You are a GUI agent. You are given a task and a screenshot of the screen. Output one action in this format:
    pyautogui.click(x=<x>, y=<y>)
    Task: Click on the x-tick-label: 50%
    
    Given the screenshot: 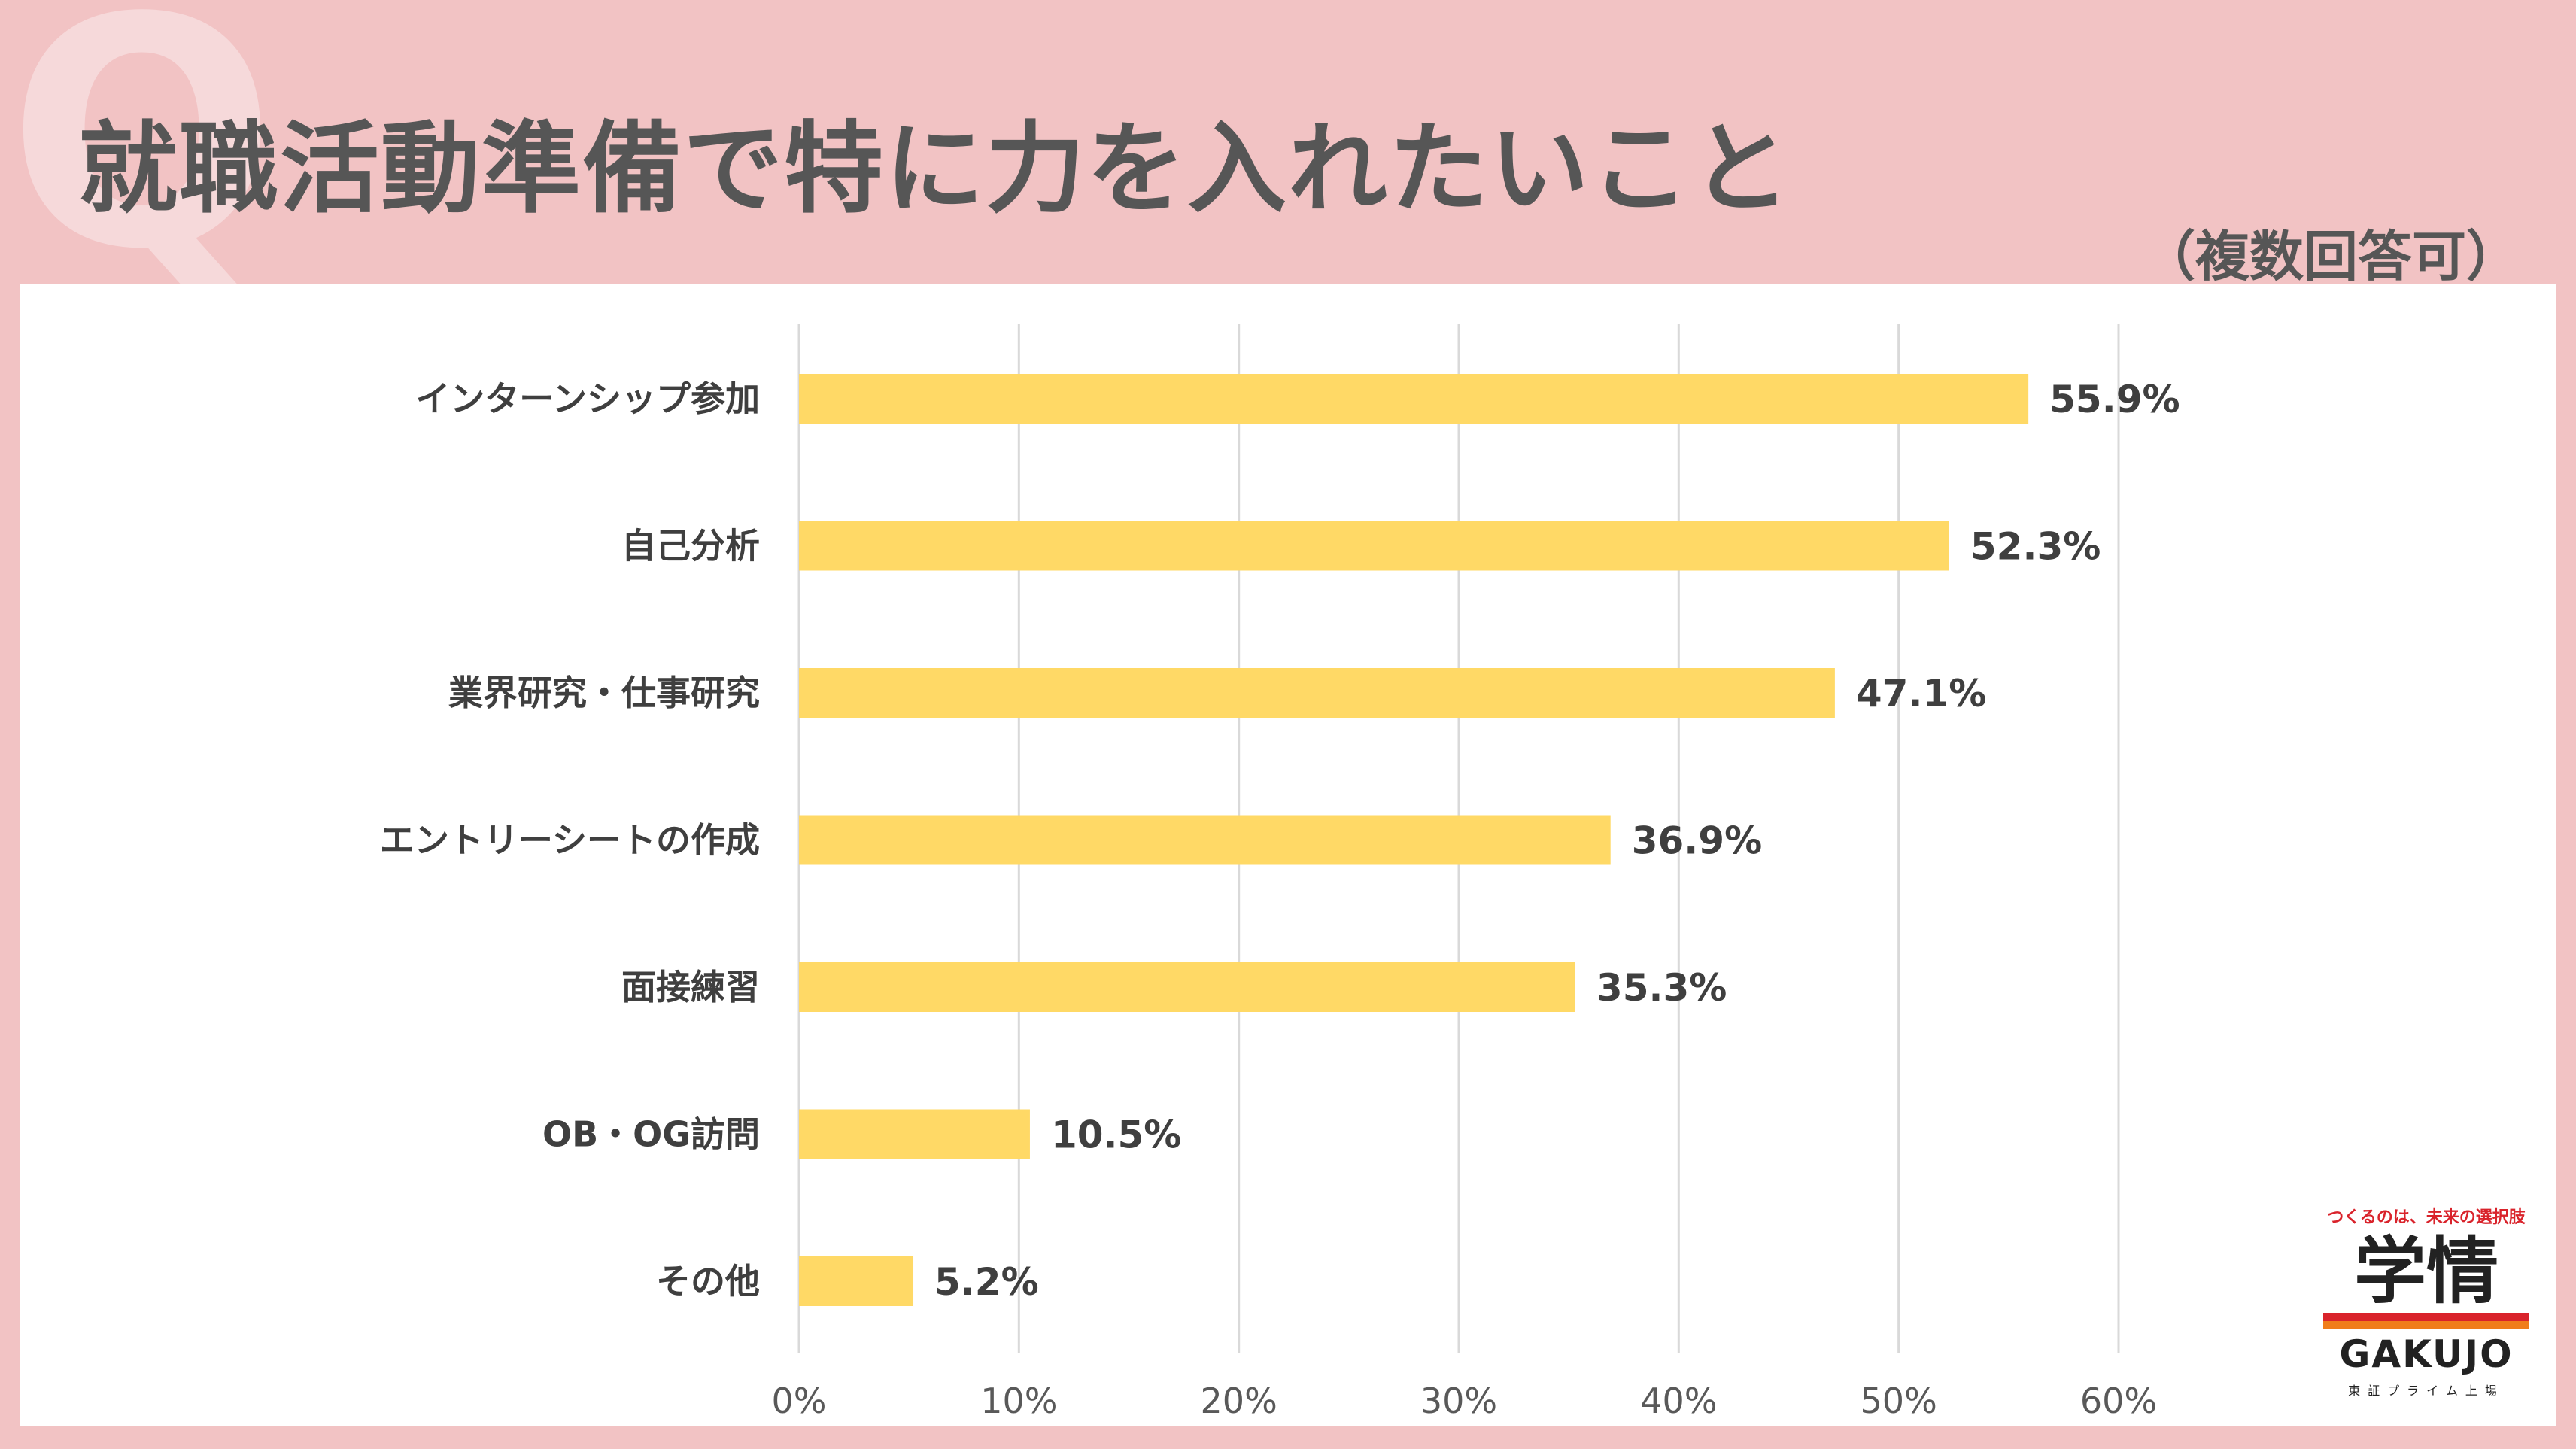 What is the action you would take?
    pyautogui.click(x=1899, y=1401)
    